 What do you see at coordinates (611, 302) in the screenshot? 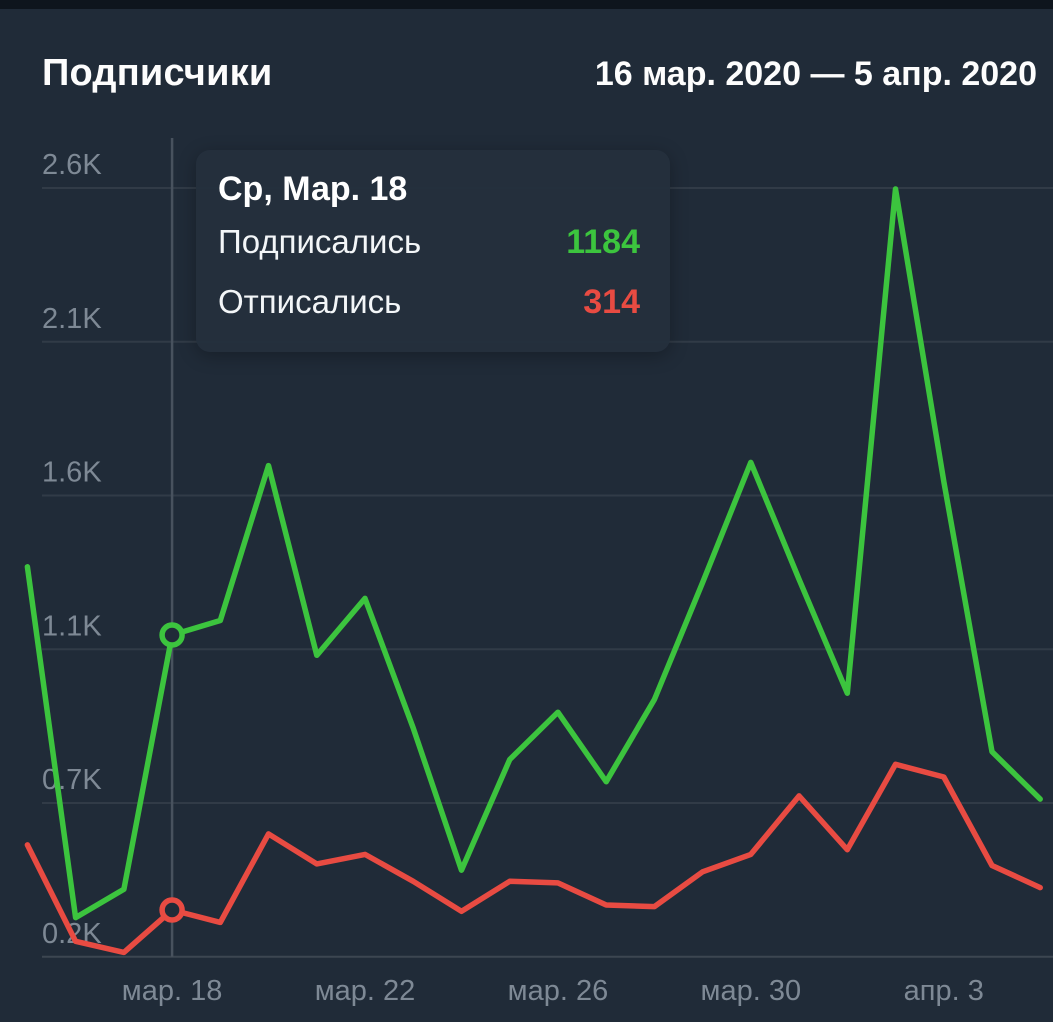
I see `left-value: 314` at bounding box center [611, 302].